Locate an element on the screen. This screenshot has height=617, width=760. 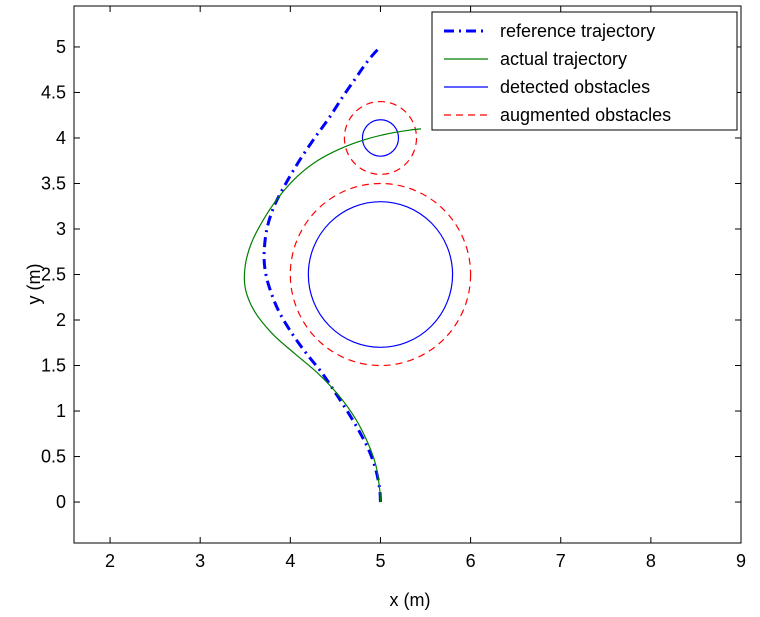
legend-label: augmented obstacles is located at coordinates (585, 115).